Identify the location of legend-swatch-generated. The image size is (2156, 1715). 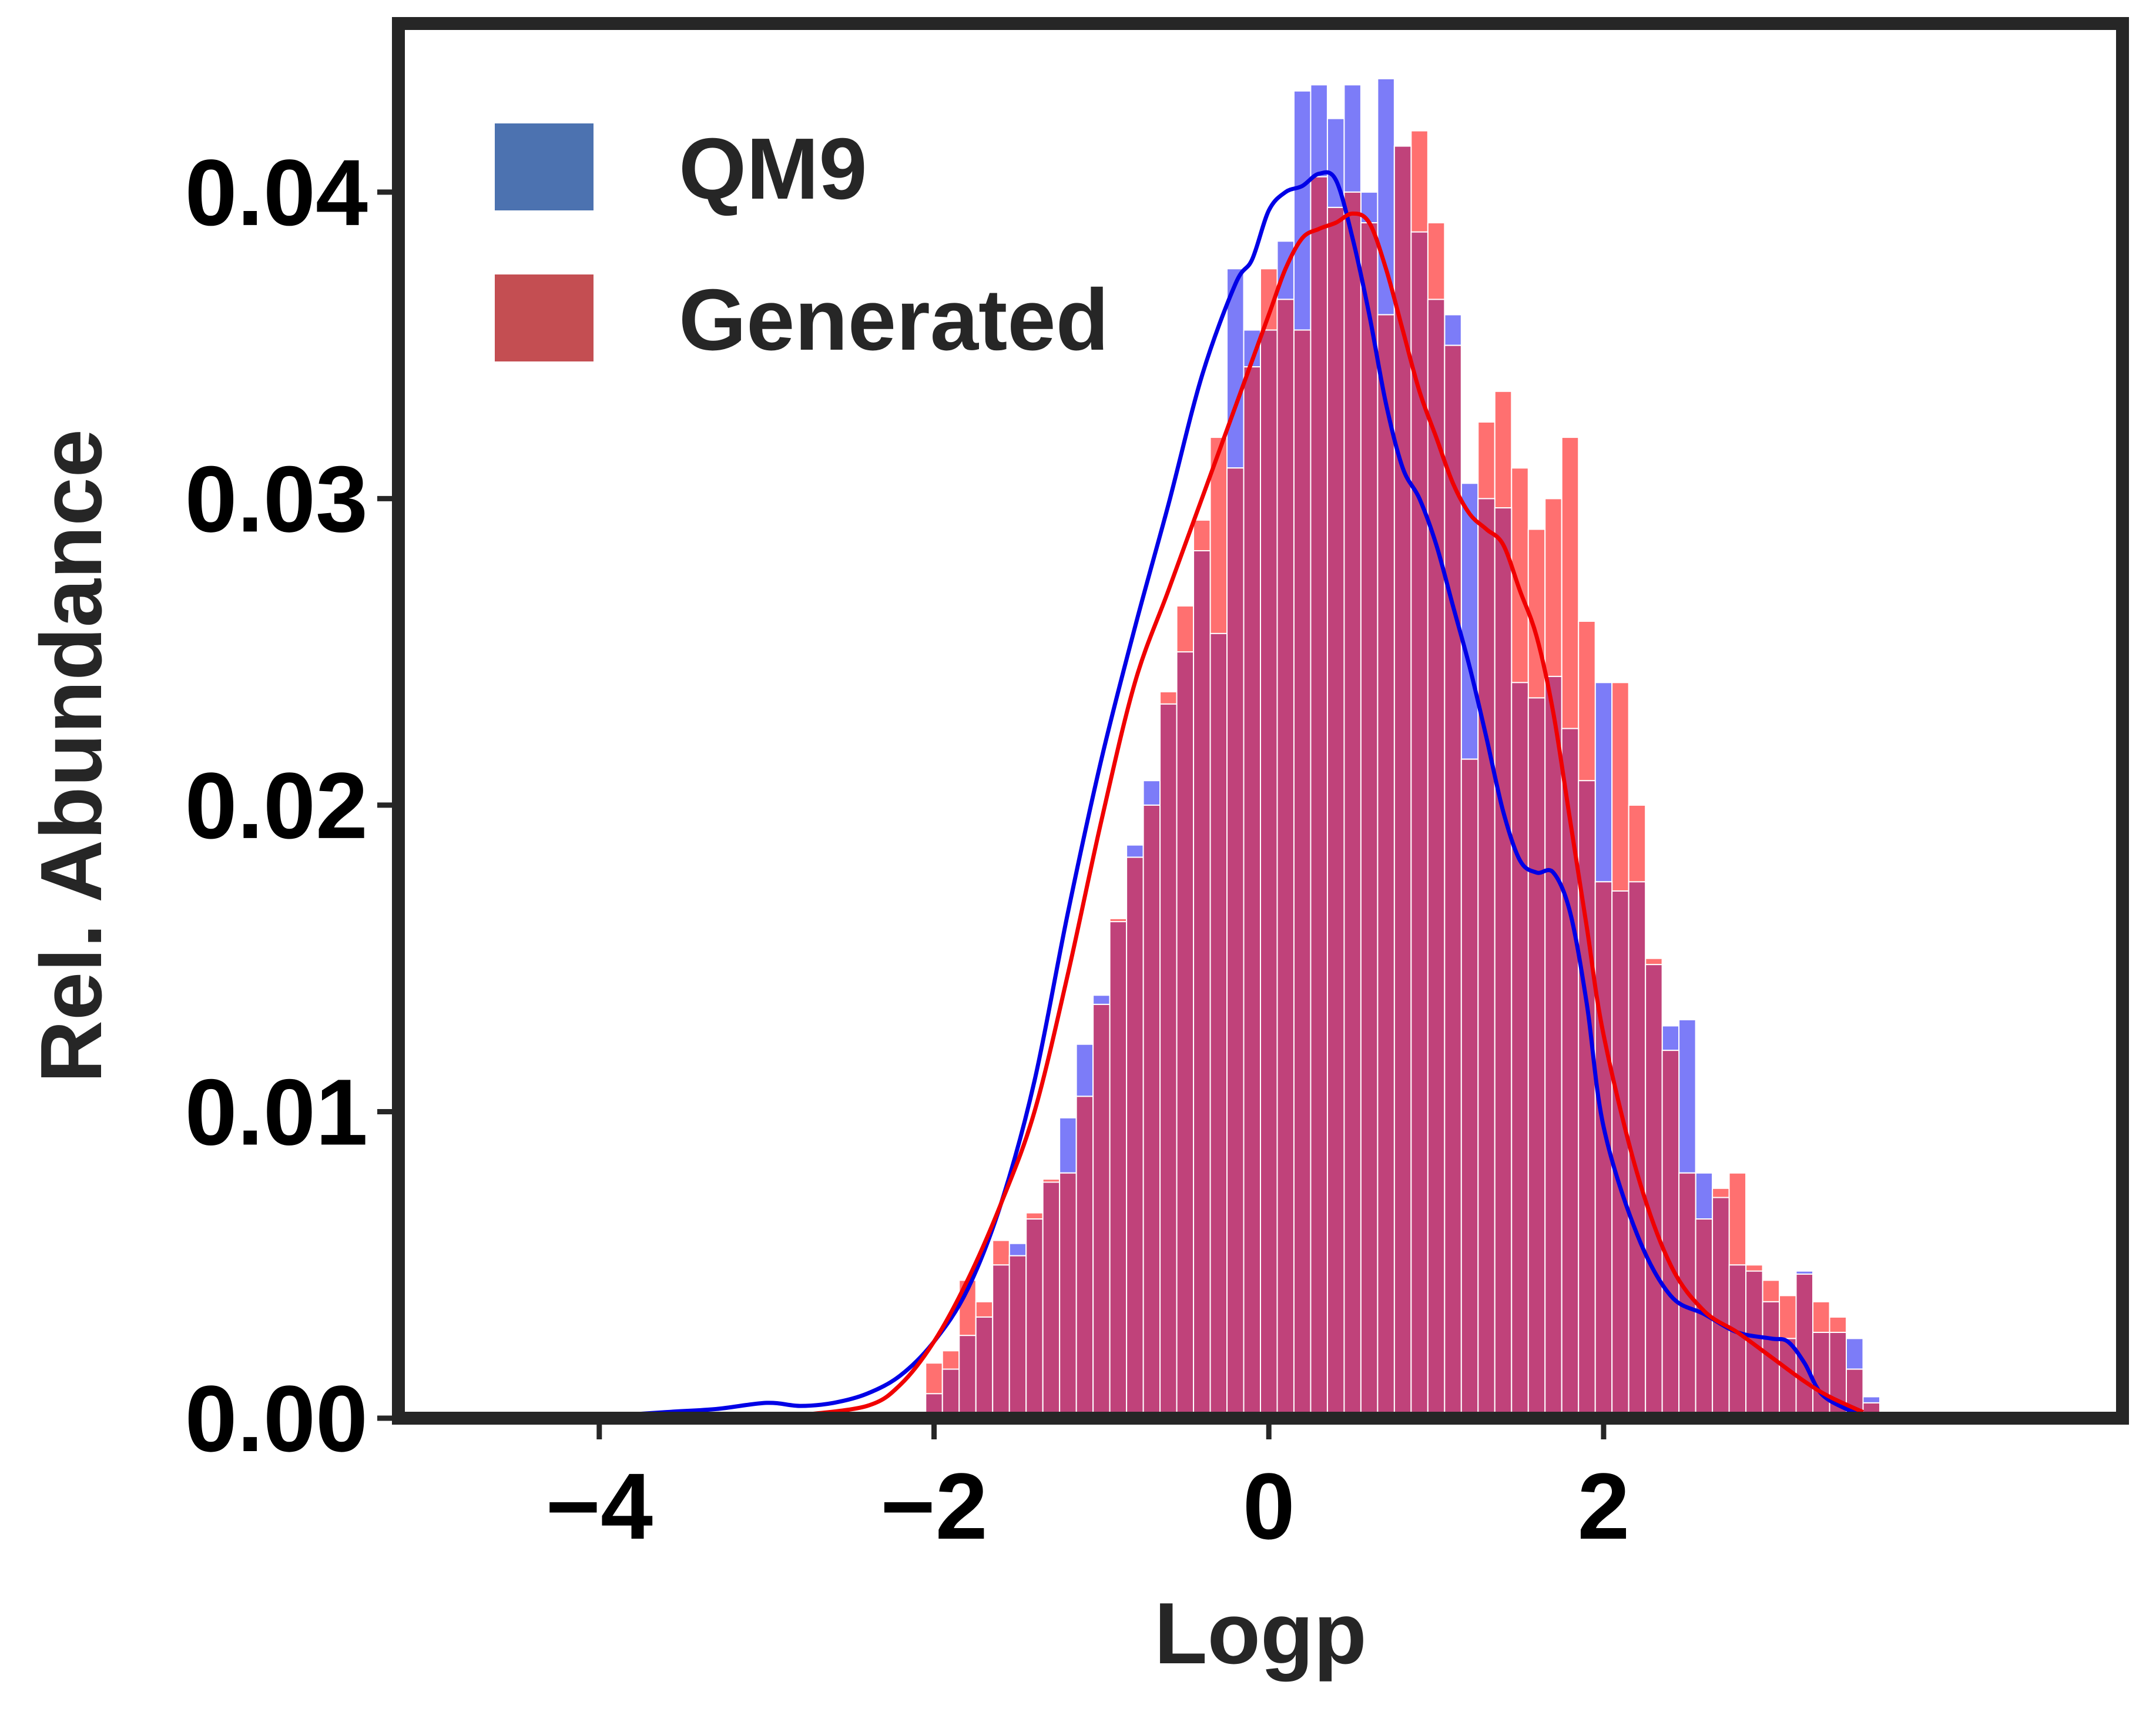
(544, 317).